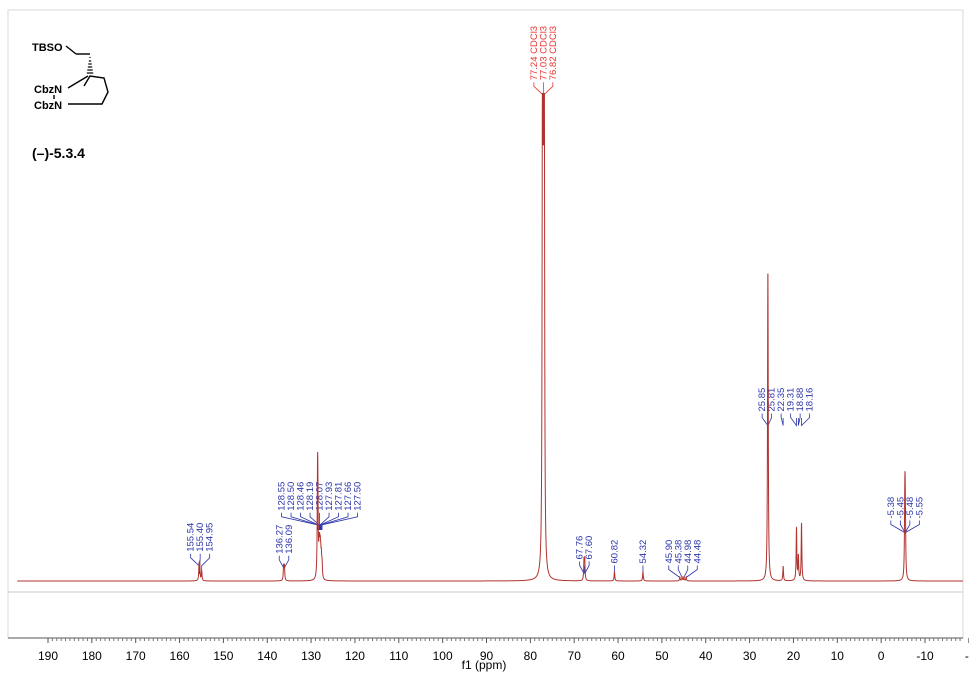  I want to click on x-tick-label: 140, so click(267, 656).